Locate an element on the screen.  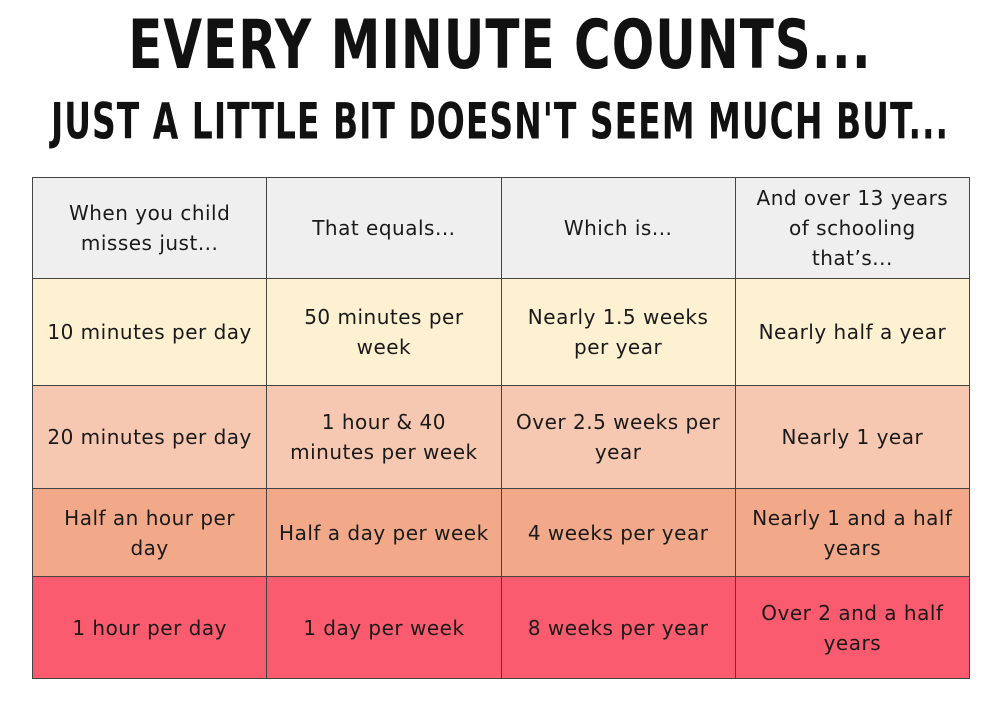
table-cell: 4 weeks per year is located at coordinates (618, 532).